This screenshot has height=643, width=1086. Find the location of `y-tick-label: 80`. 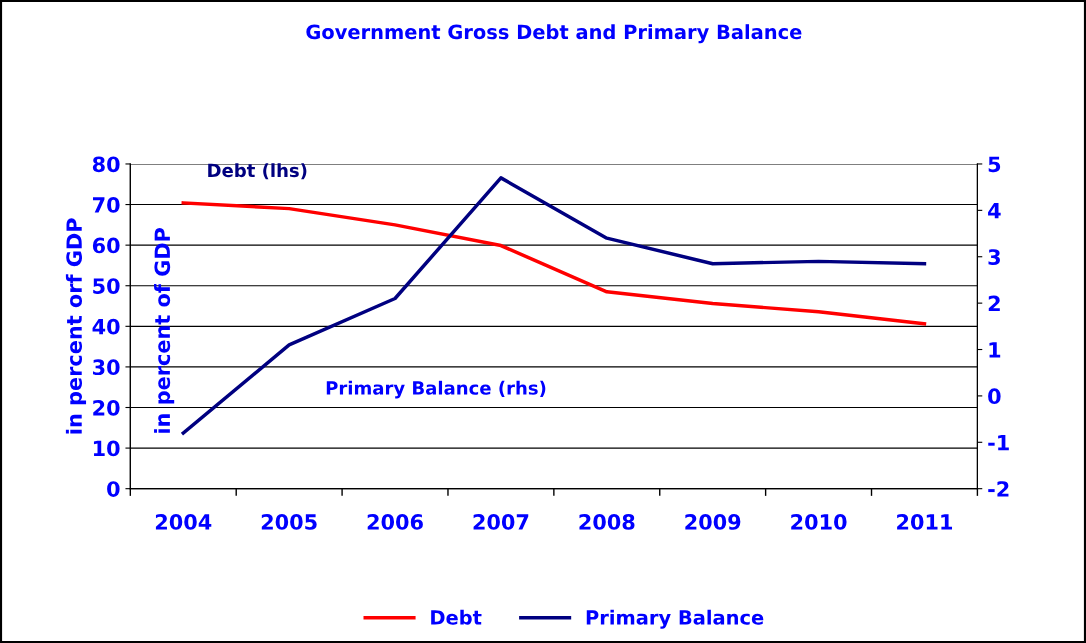

y-tick-label: 80 is located at coordinates (106, 164).